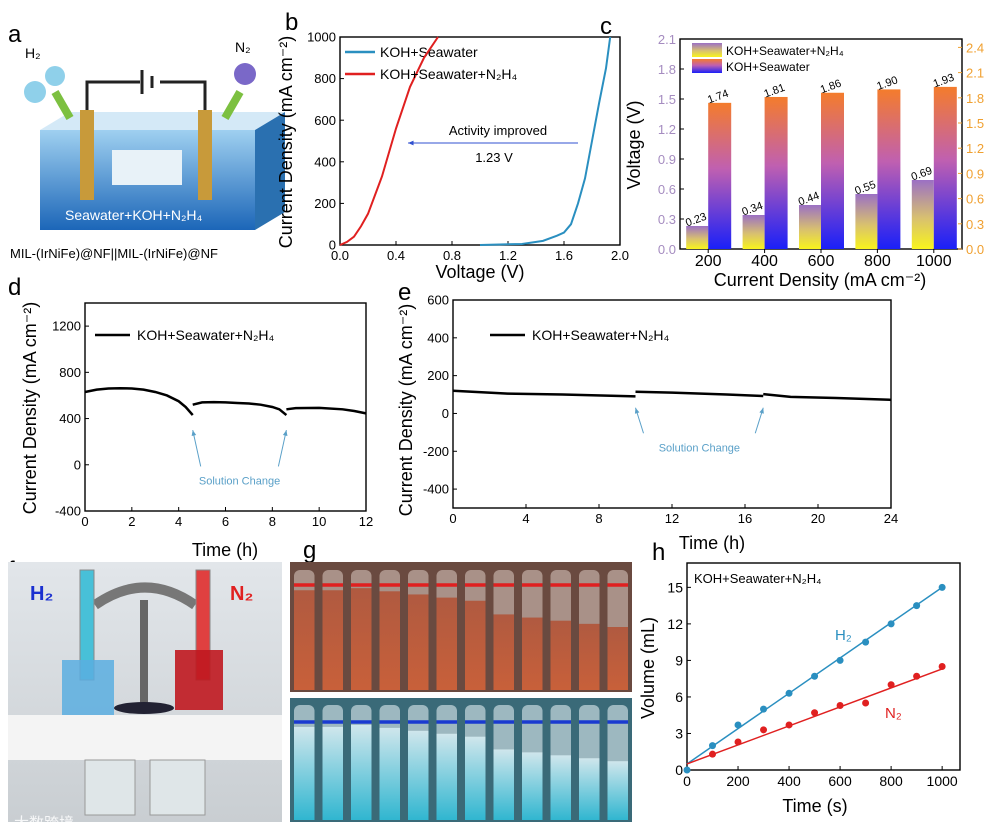  I want to click on stand-base, so click(144, 708).